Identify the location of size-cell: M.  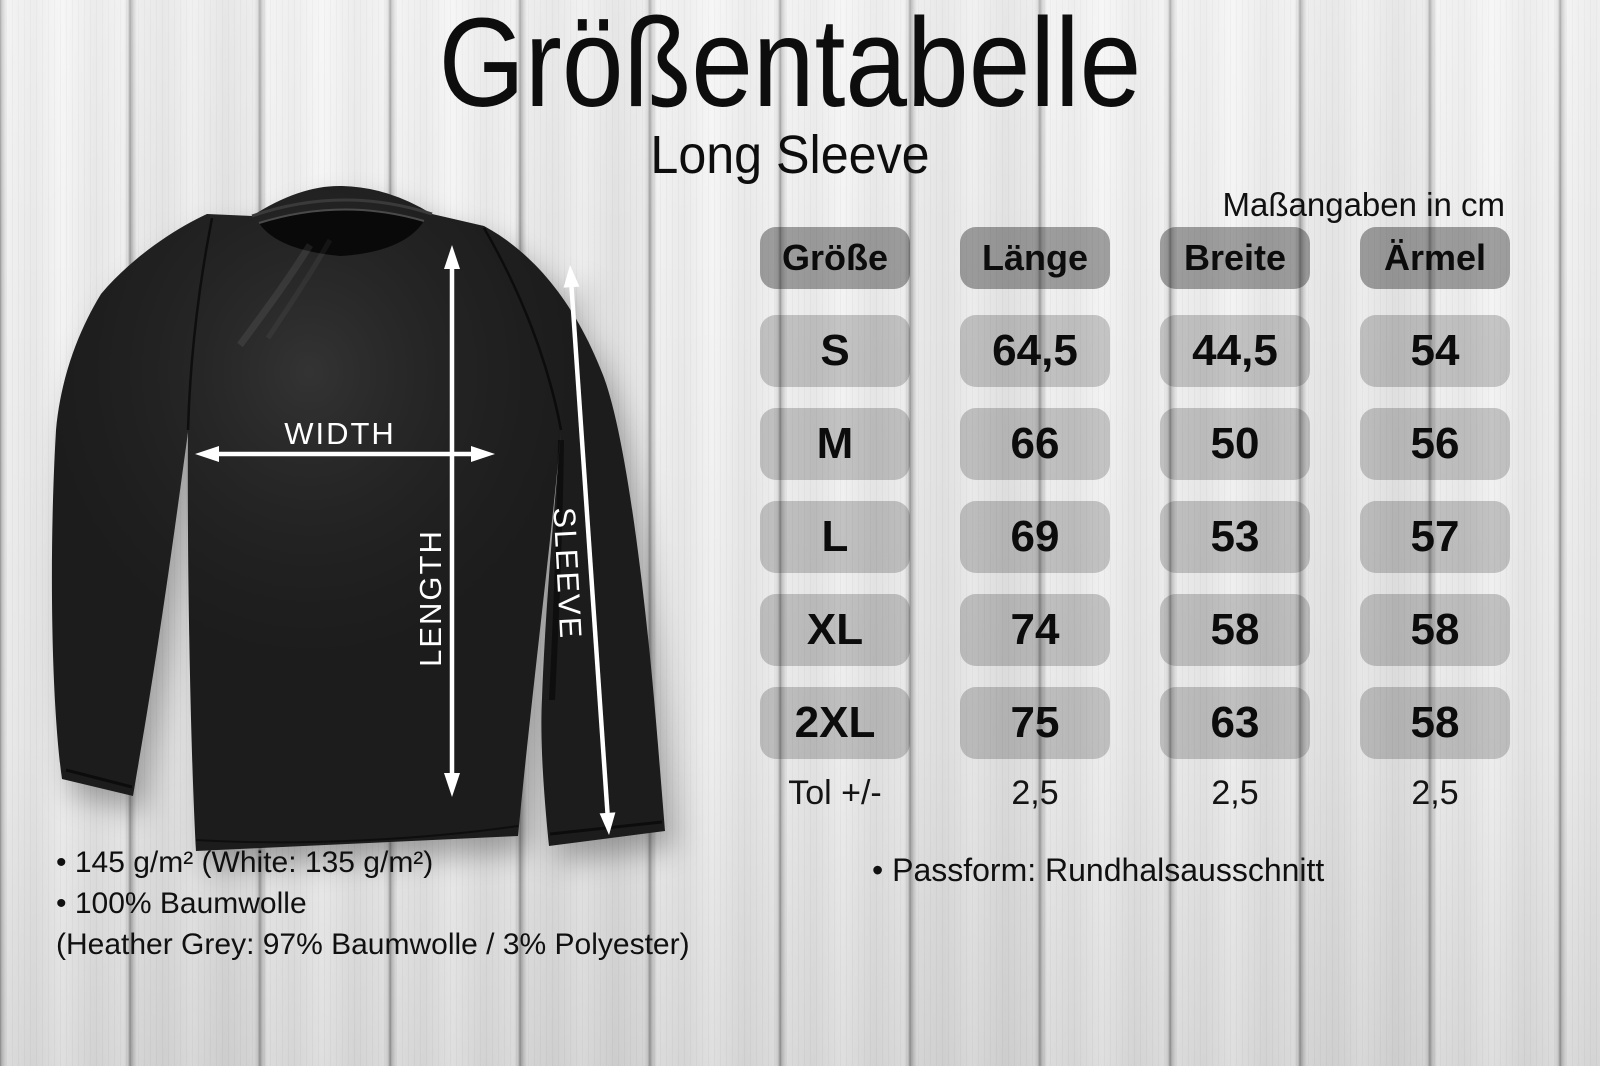
(835, 444).